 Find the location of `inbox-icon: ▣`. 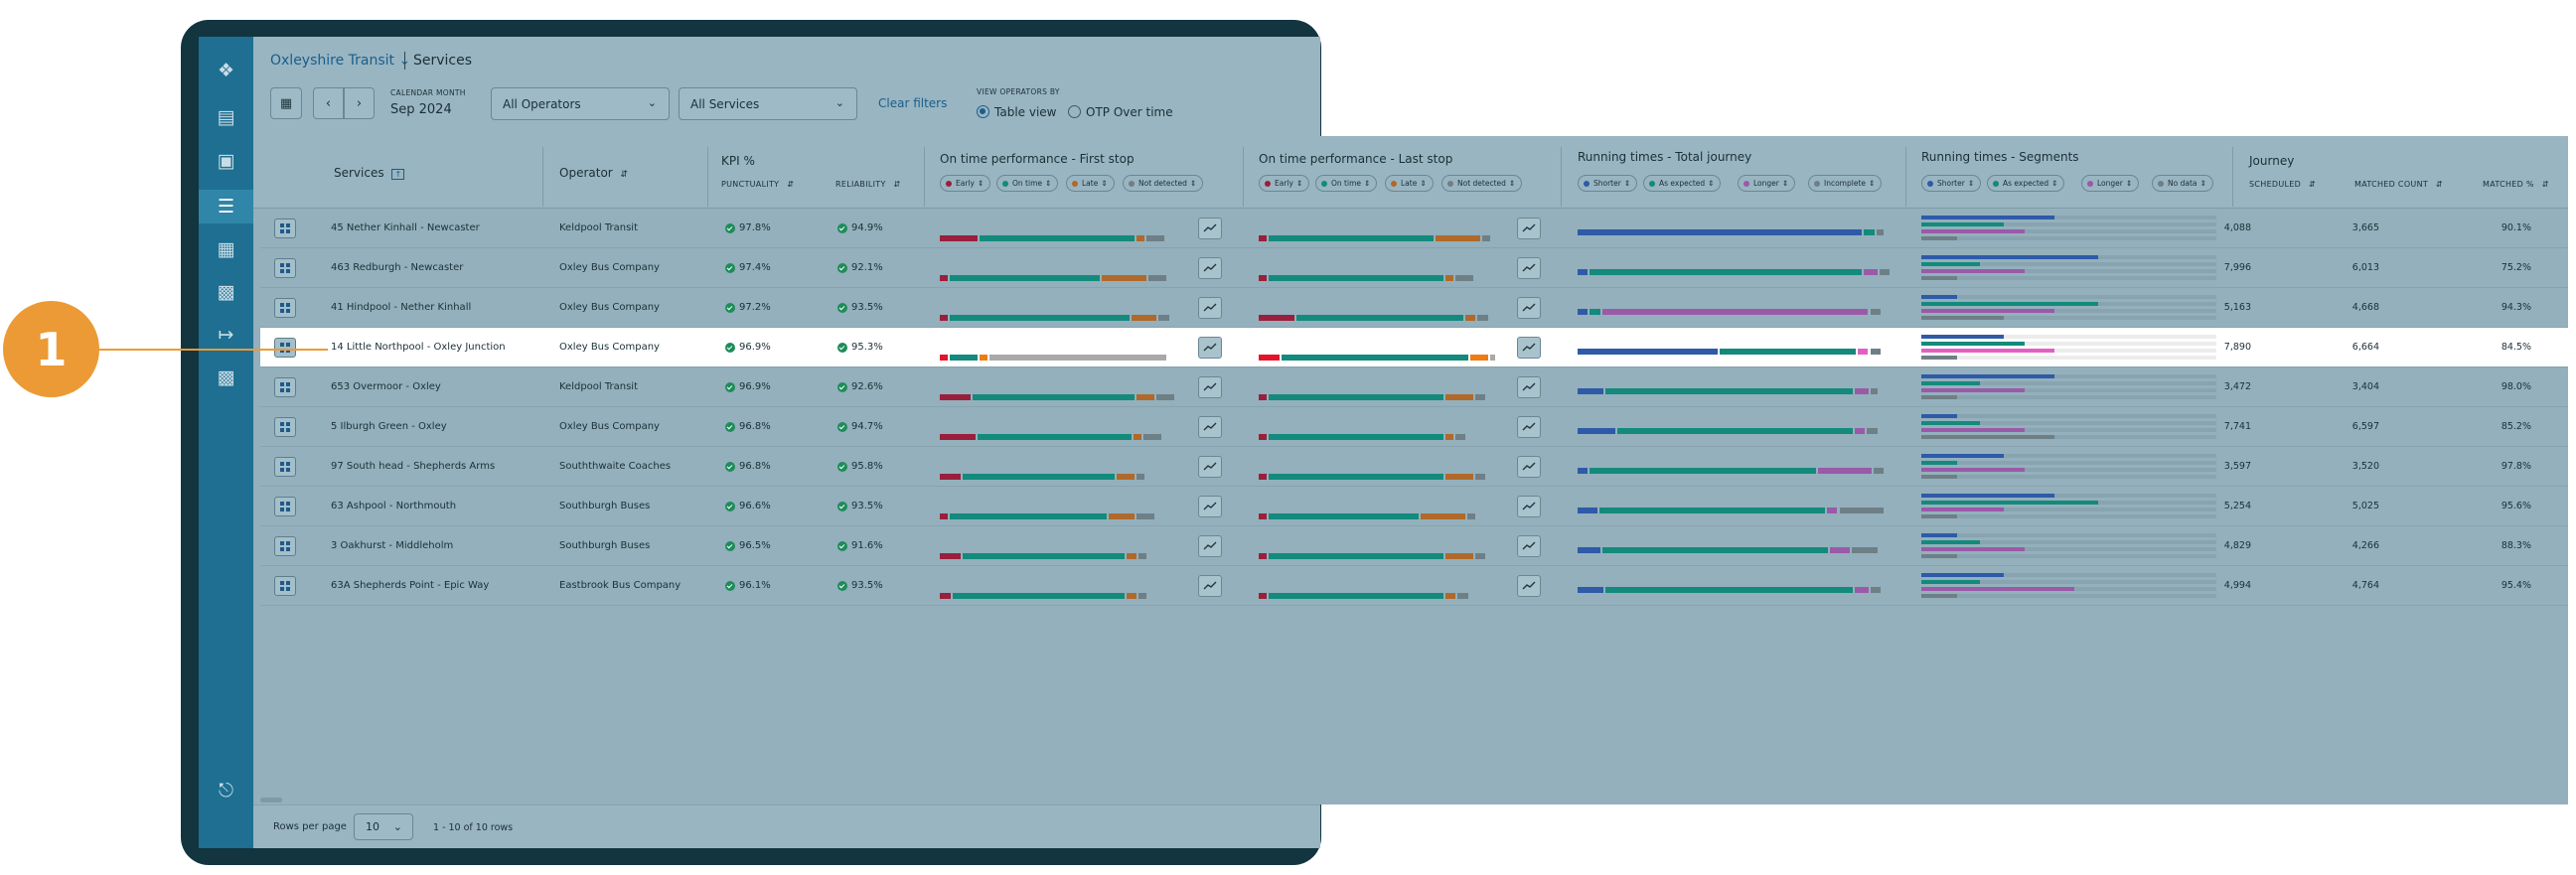

inbox-icon: ▣ is located at coordinates (226, 161).